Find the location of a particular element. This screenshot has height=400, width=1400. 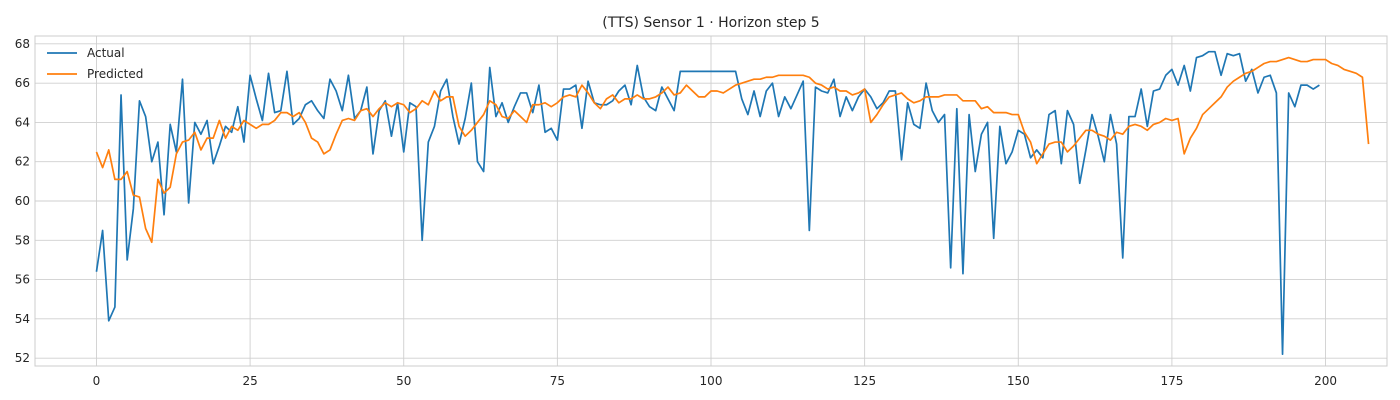

x-tick-label: 25 is located at coordinates (249, 381).